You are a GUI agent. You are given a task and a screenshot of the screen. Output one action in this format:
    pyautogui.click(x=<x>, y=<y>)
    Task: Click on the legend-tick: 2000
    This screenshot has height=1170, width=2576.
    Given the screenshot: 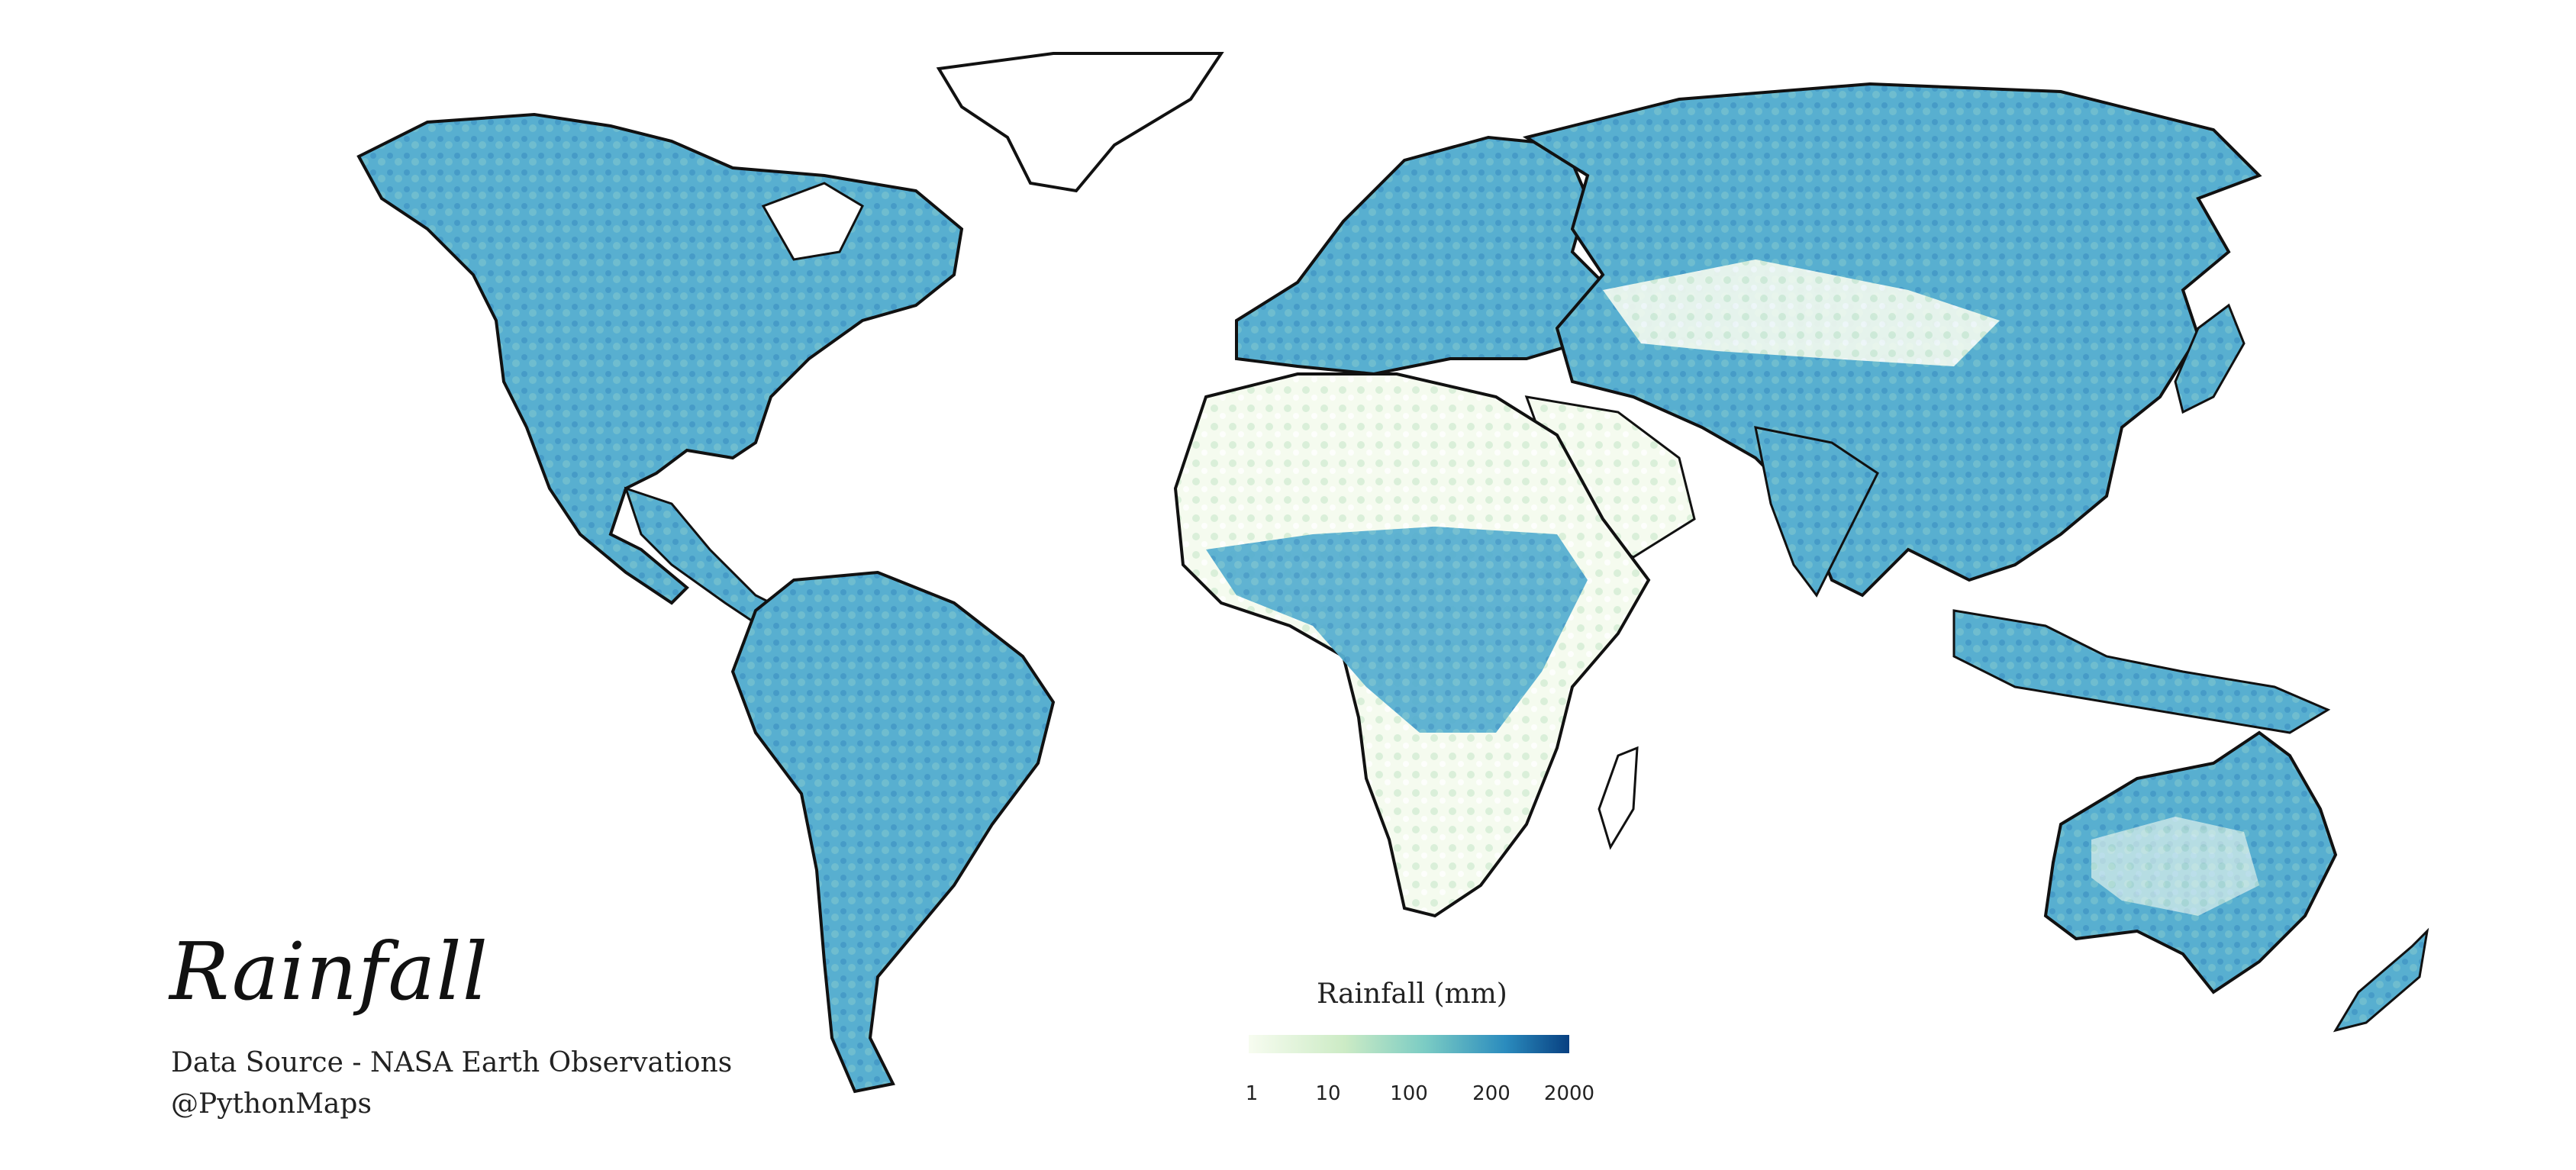 What is the action you would take?
    pyautogui.click(x=1569, y=1093)
    